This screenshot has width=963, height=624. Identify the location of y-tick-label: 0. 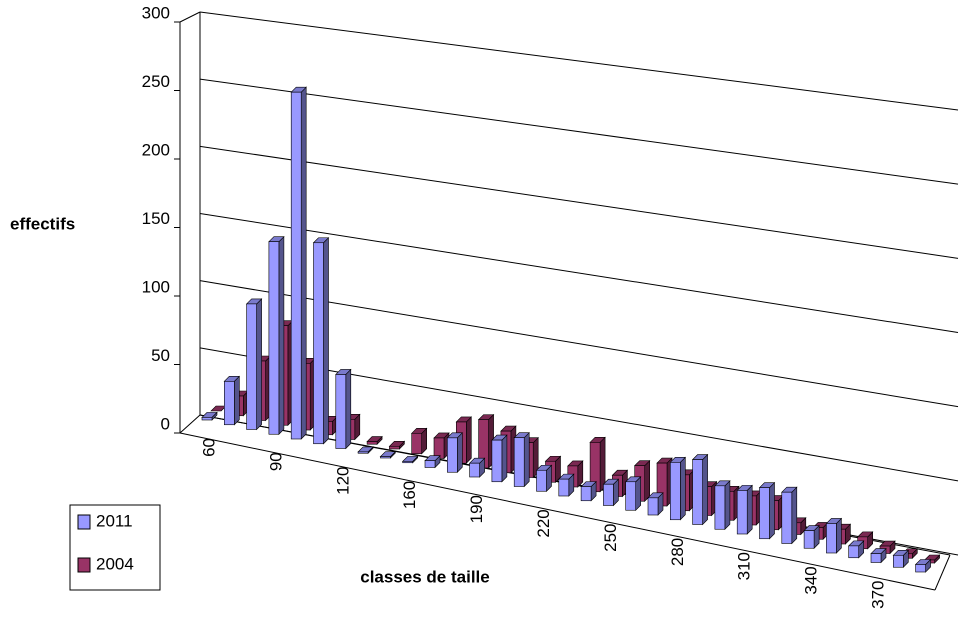
(165, 423).